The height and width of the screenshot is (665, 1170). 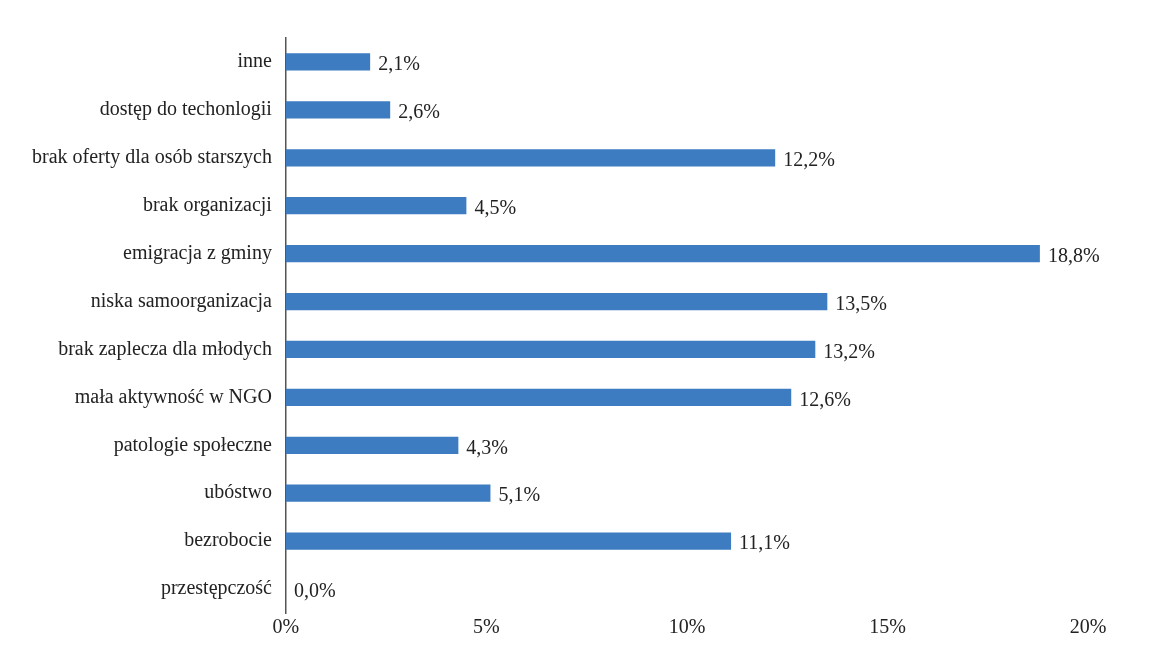 I want to click on data-label: 4,5%, so click(x=495, y=206).